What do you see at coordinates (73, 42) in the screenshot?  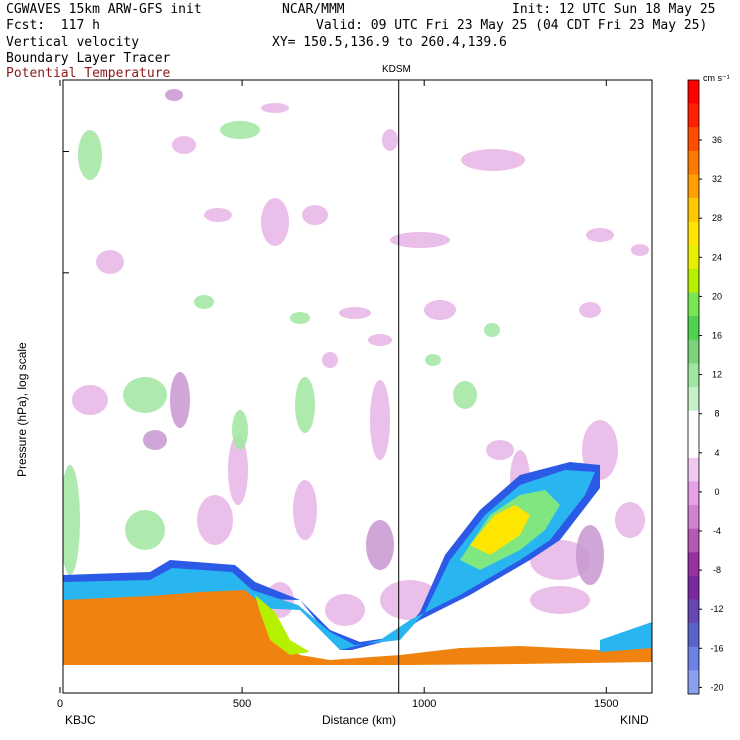 I see `field-vertical-velocity: Vertical velocity` at bounding box center [73, 42].